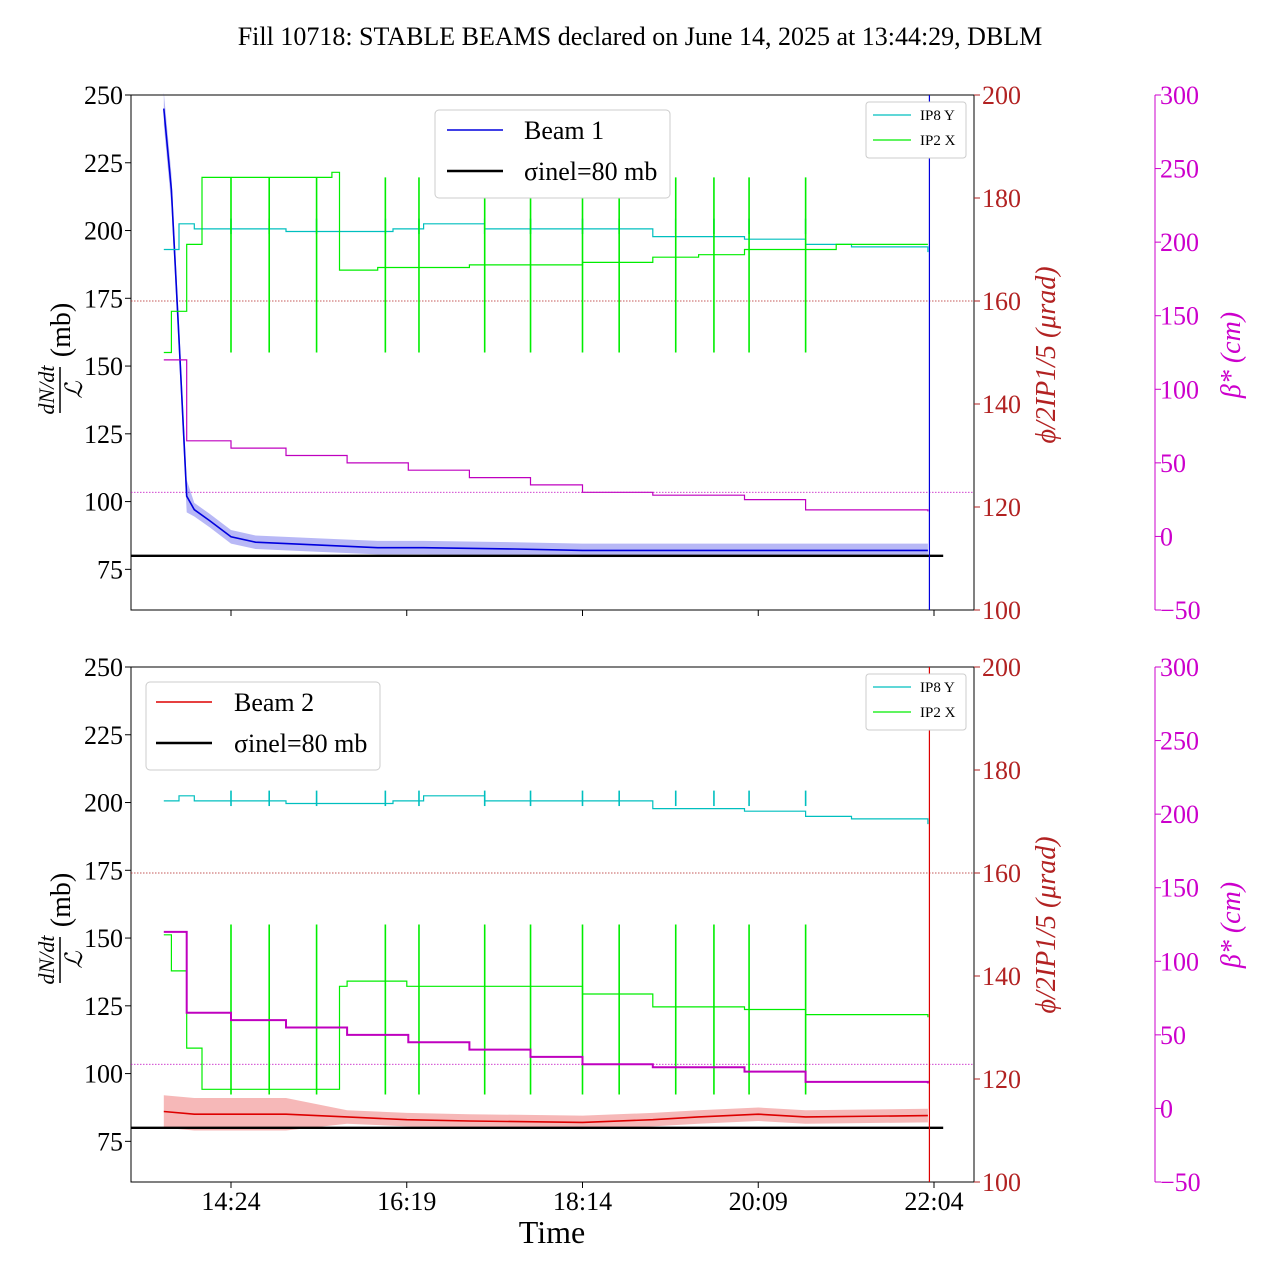 This screenshot has height=1280, width=1280. What do you see at coordinates (545, 1117) in the screenshot?
I see `series-beam2` at bounding box center [545, 1117].